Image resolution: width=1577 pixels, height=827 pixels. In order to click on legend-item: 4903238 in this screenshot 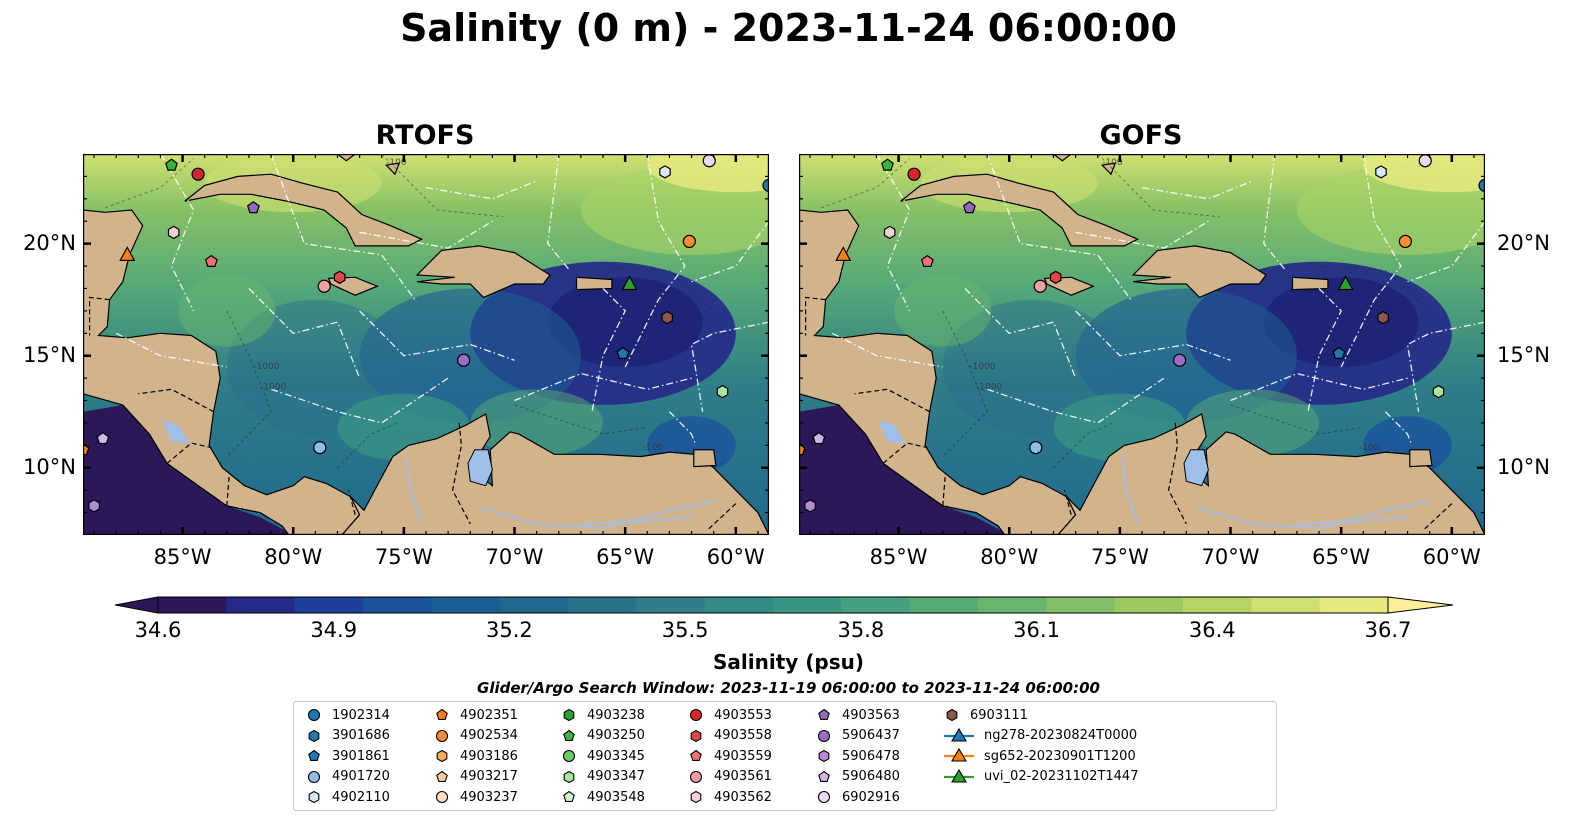, I will do `click(602, 715)`.